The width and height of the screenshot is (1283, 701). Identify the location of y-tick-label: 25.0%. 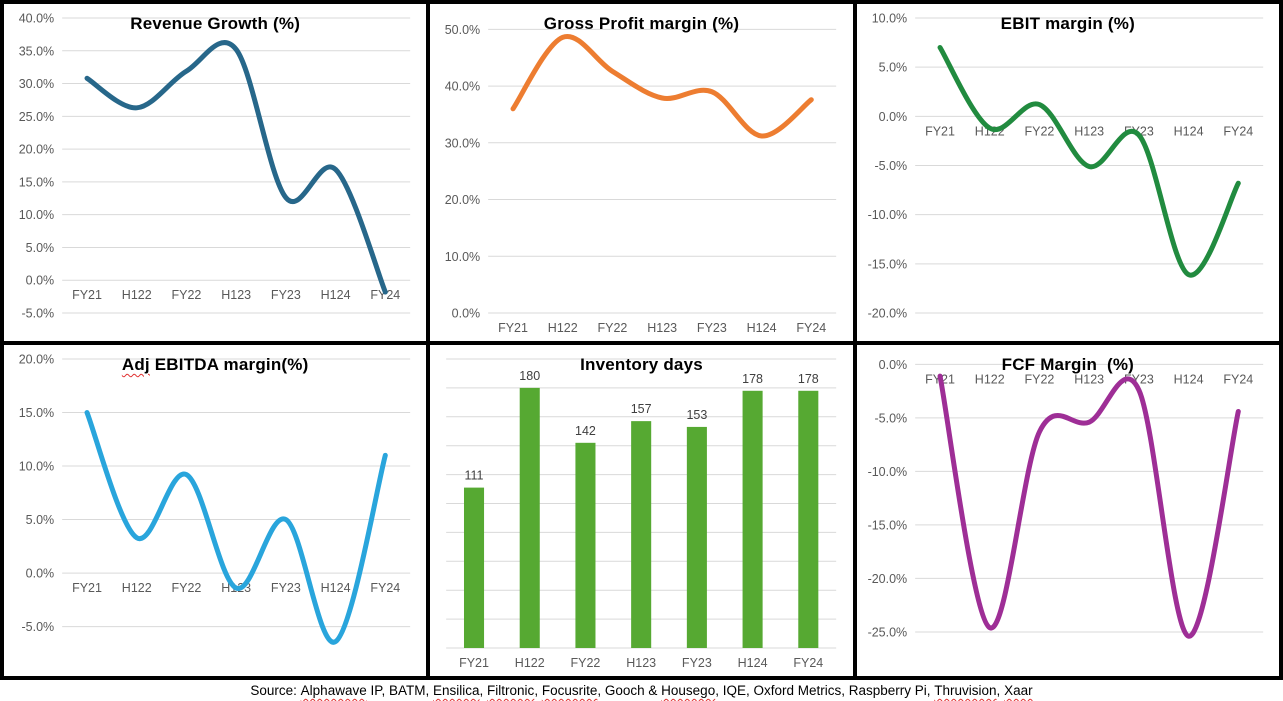
(36, 117).